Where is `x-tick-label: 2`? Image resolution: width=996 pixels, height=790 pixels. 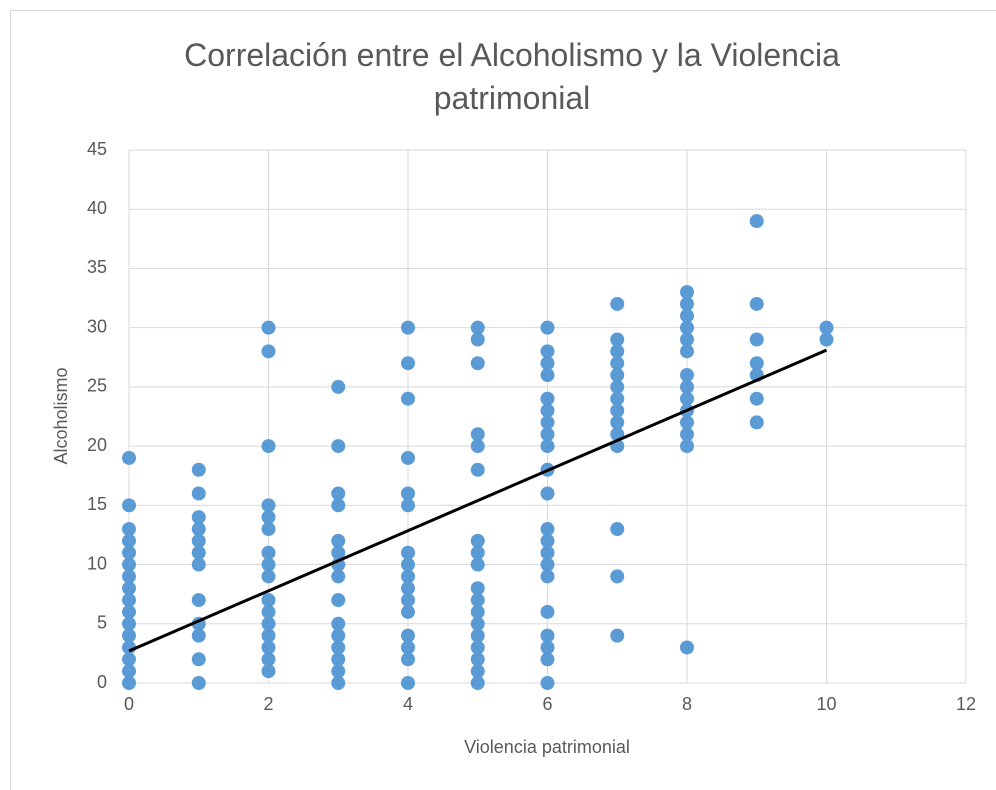 x-tick-label: 2 is located at coordinates (268, 704).